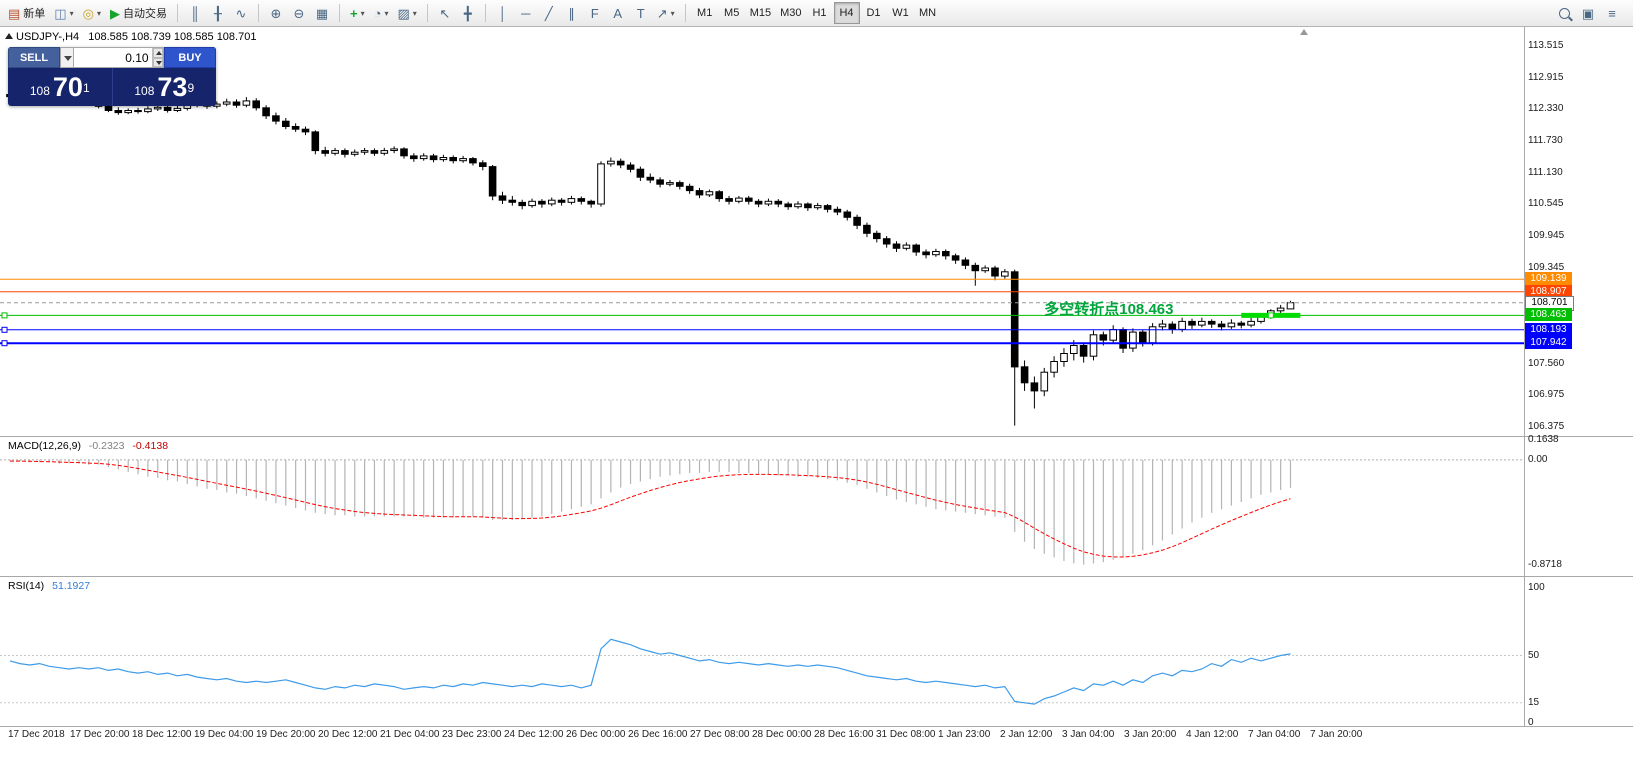 This screenshot has width=1633, height=770. Describe the element at coordinates (195, 13) in the screenshot. I see `bar-chart-button: ║` at that location.